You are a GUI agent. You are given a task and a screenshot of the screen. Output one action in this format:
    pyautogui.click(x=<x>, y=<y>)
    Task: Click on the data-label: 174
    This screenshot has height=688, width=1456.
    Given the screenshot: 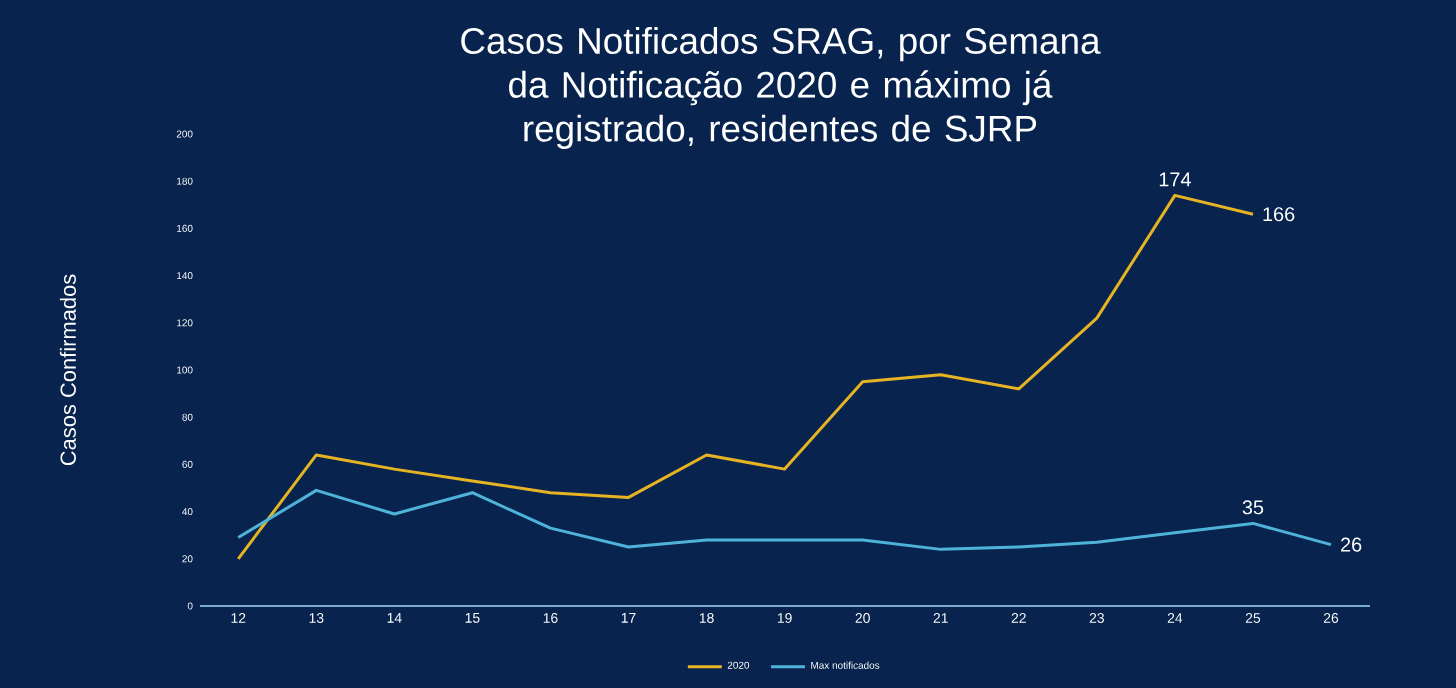 What is the action you would take?
    pyautogui.click(x=1175, y=179)
    